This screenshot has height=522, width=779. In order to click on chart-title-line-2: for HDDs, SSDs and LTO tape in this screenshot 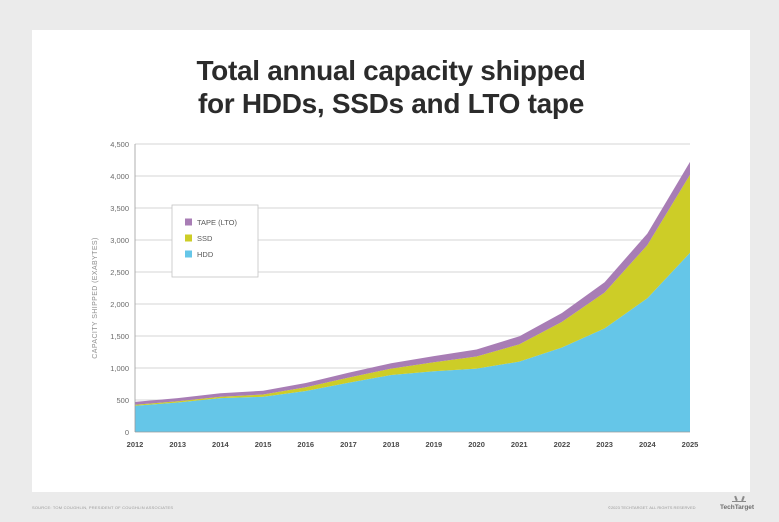, I will do `click(391, 103)`.